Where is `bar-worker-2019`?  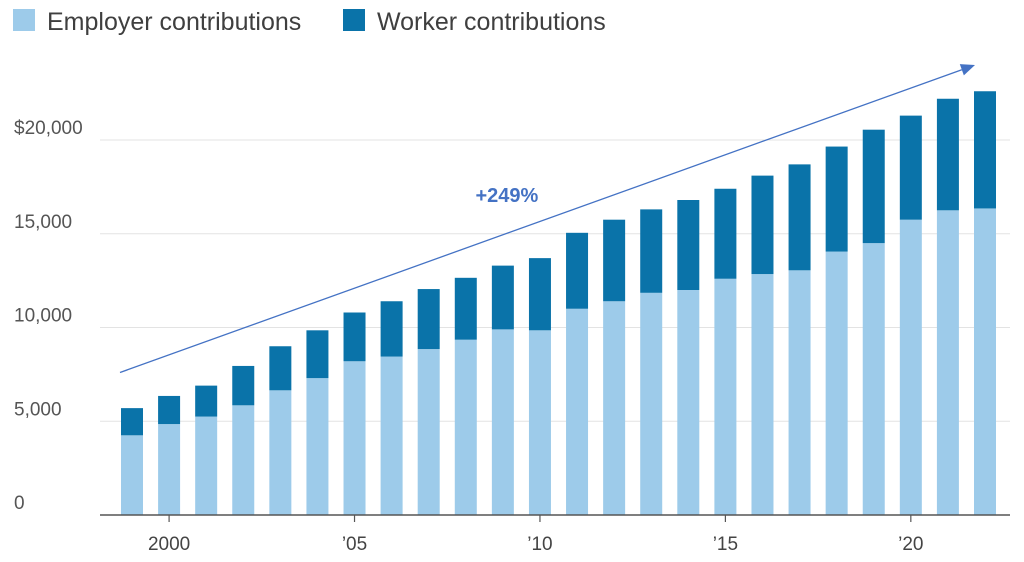 bar-worker-2019 is located at coordinates (873, 186).